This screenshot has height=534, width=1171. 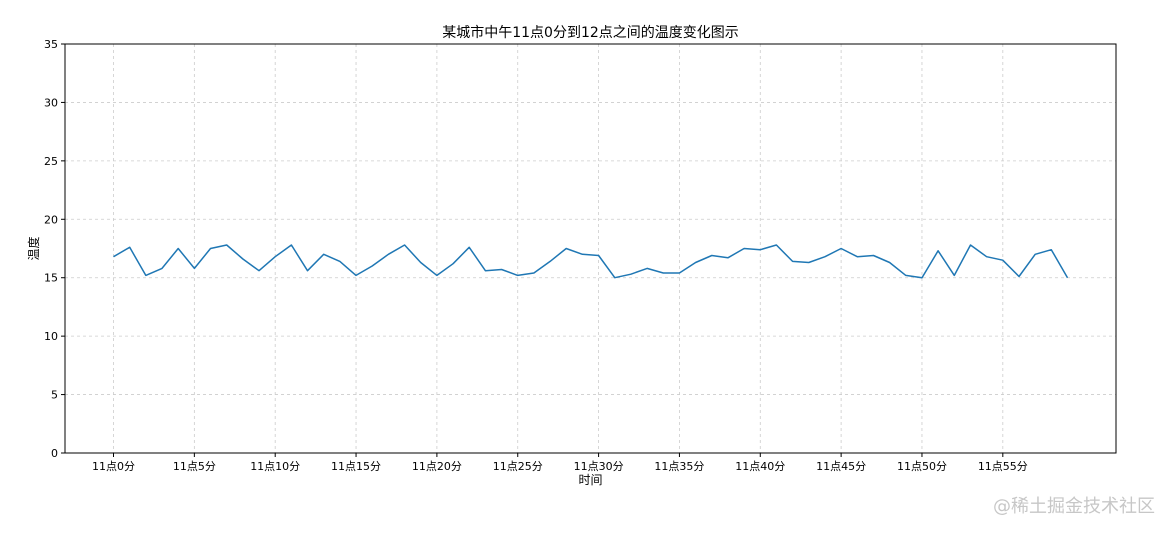 I want to click on y-tick-label: 15, so click(x=51, y=278).